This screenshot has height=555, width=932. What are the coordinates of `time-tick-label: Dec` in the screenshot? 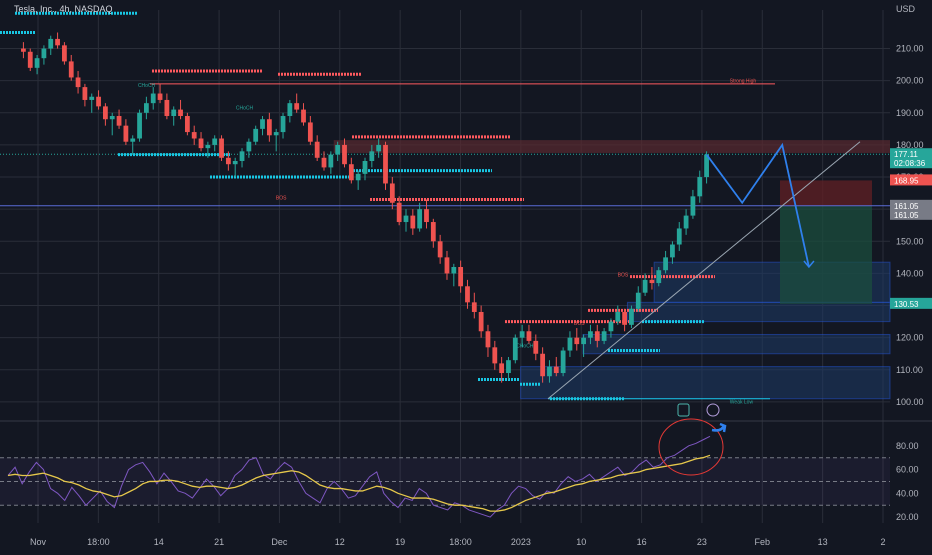 It's located at (279, 542).